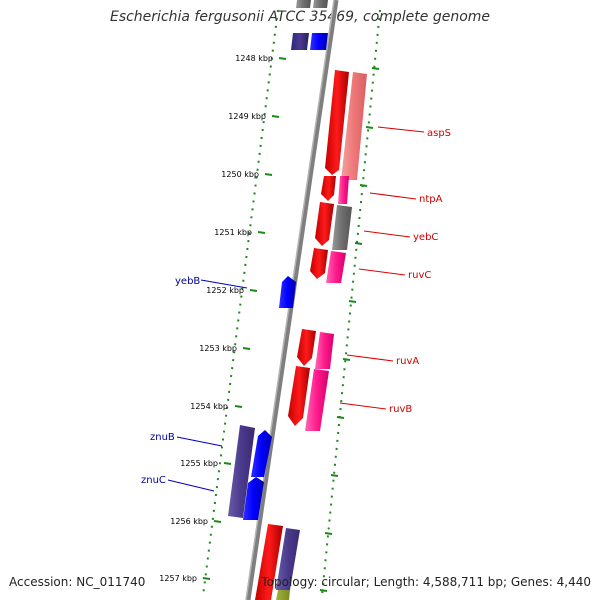 The image size is (600, 600). Describe the element at coordinates (153, 480) in the screenshot. I see `gene-label-znuC: znuC` at that location.